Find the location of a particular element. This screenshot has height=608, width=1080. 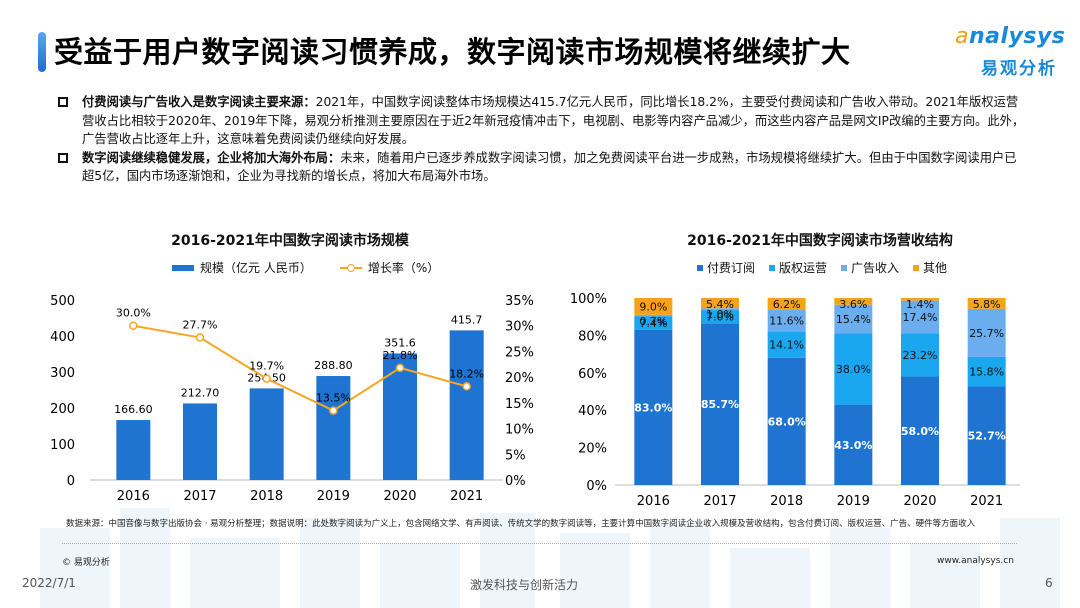

x-tick-label: 2019 is located at coordinates (853, 501).